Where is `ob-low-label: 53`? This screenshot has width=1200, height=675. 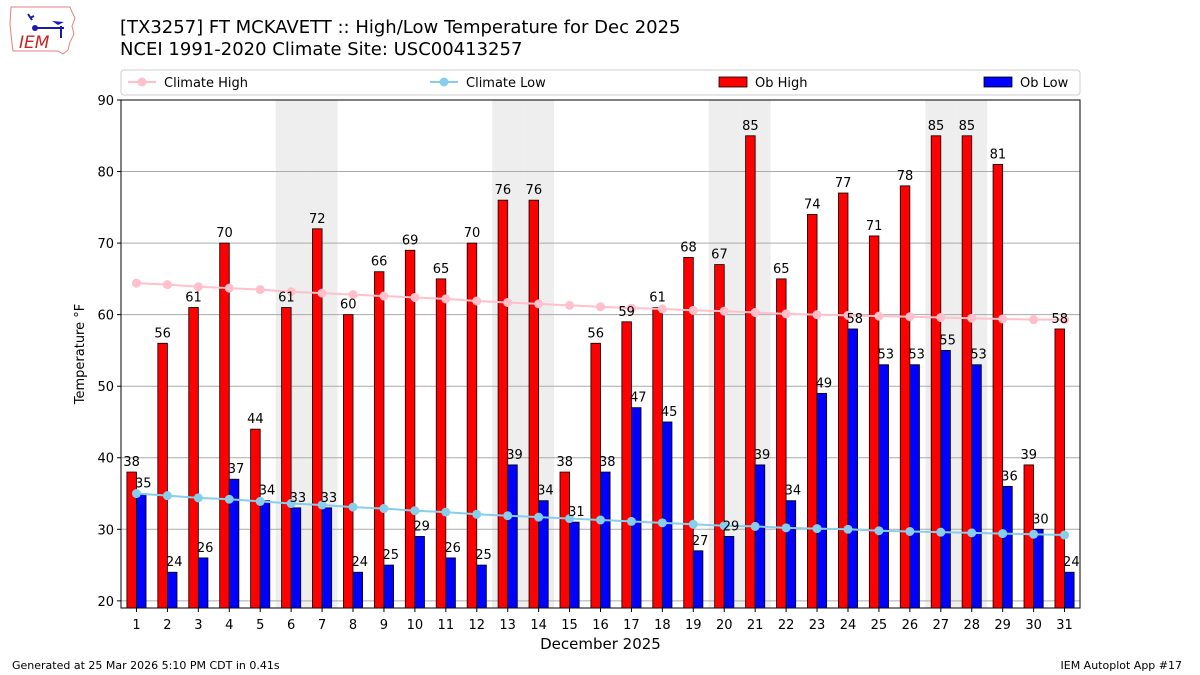 ob-low-label: 53 is located at coordinates (885, 355).